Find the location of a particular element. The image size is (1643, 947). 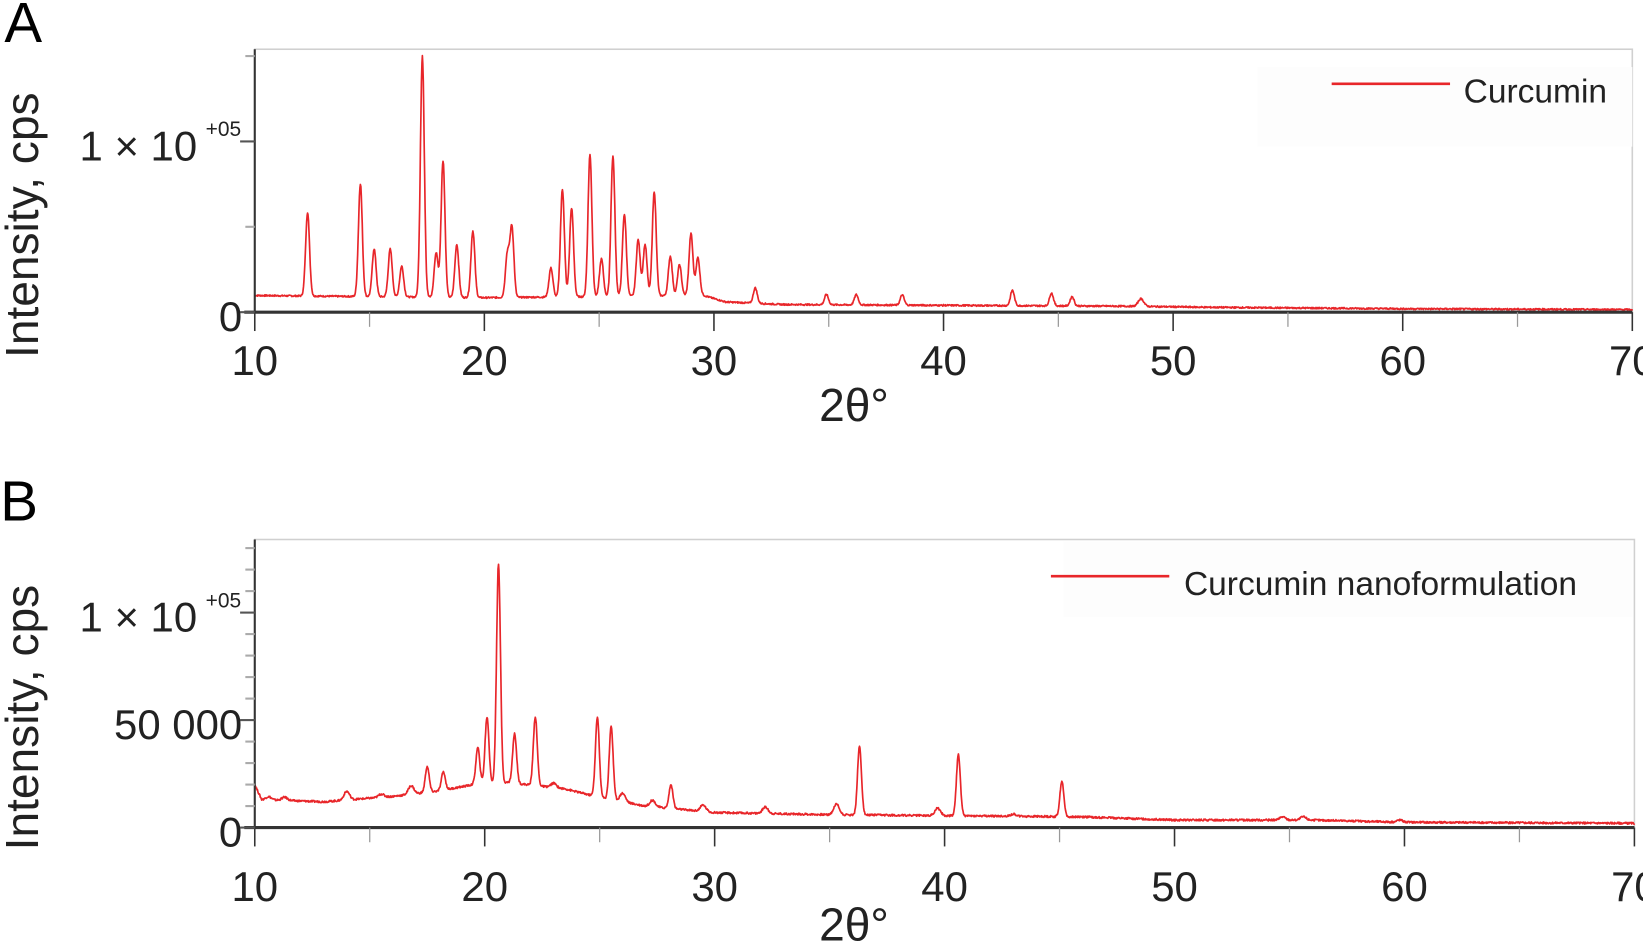

y-tick-label: 50 000 is located at coordinates (178, 724).